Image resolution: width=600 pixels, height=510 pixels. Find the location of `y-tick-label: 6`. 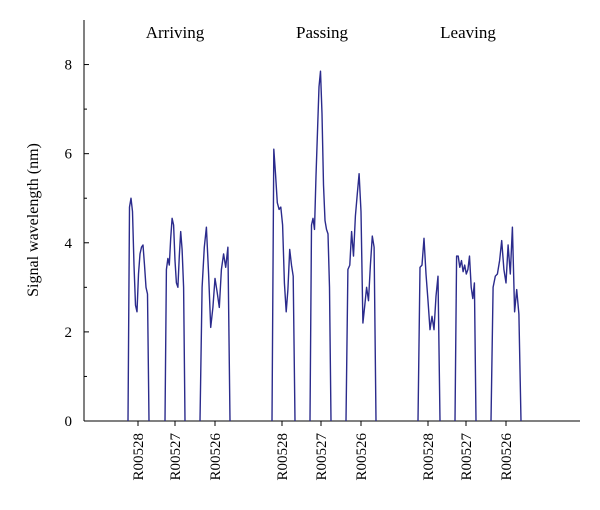

y-tick-label: 6 is located at coordinates (69, 155).